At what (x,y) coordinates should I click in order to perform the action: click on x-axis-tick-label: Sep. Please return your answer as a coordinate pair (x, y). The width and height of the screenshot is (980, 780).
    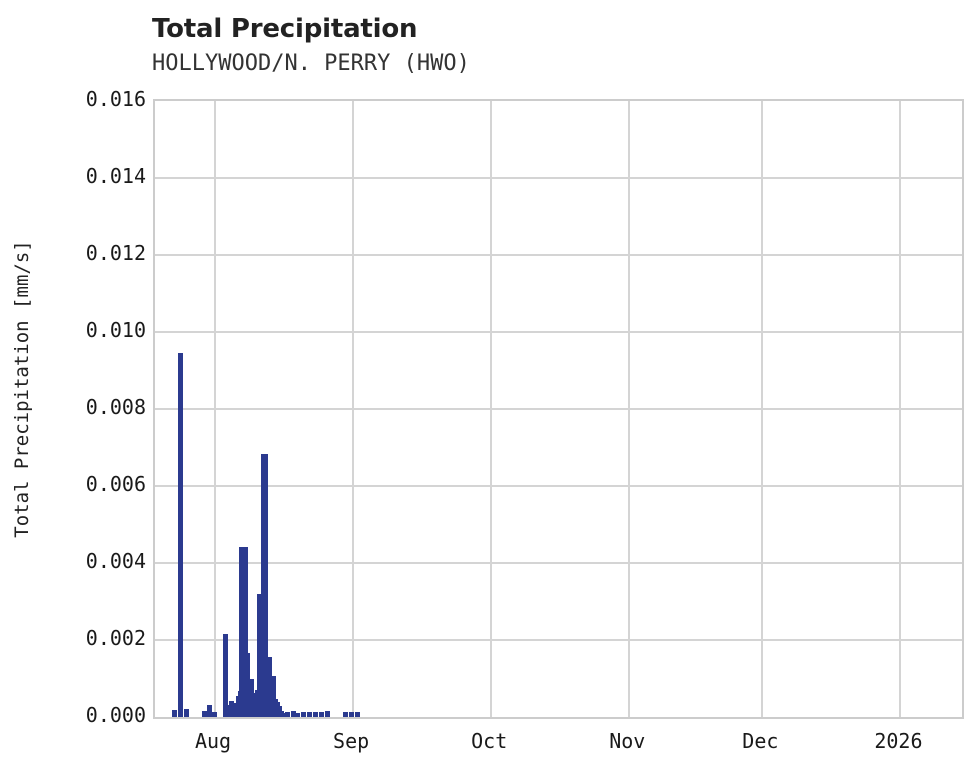
    Looking at the image, I should click on (351, 741).